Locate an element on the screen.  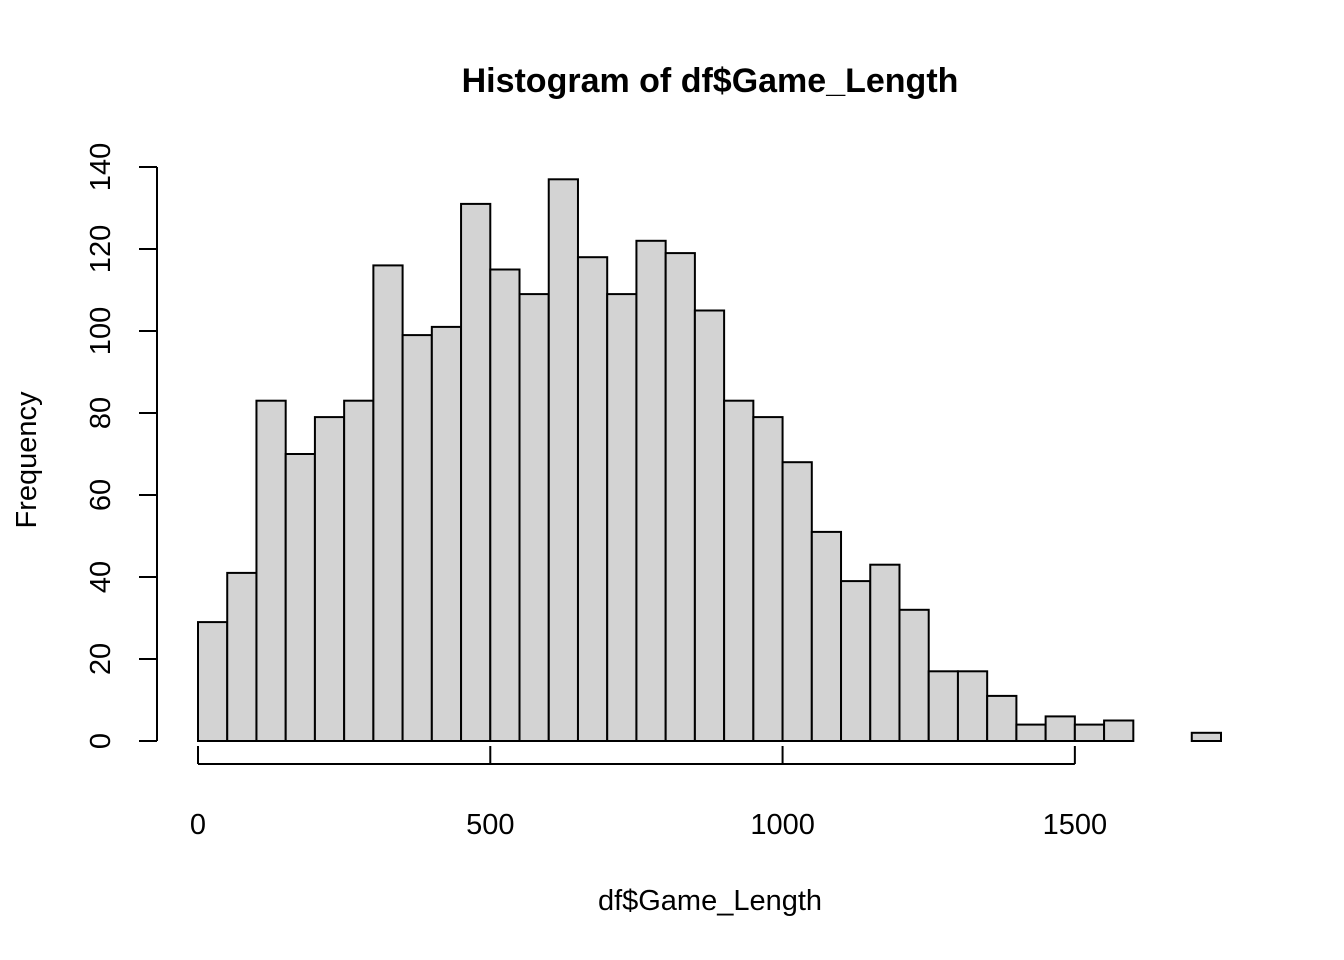
chart-title: Histogram of df$Game_Length is located at coordinates (710, 81).